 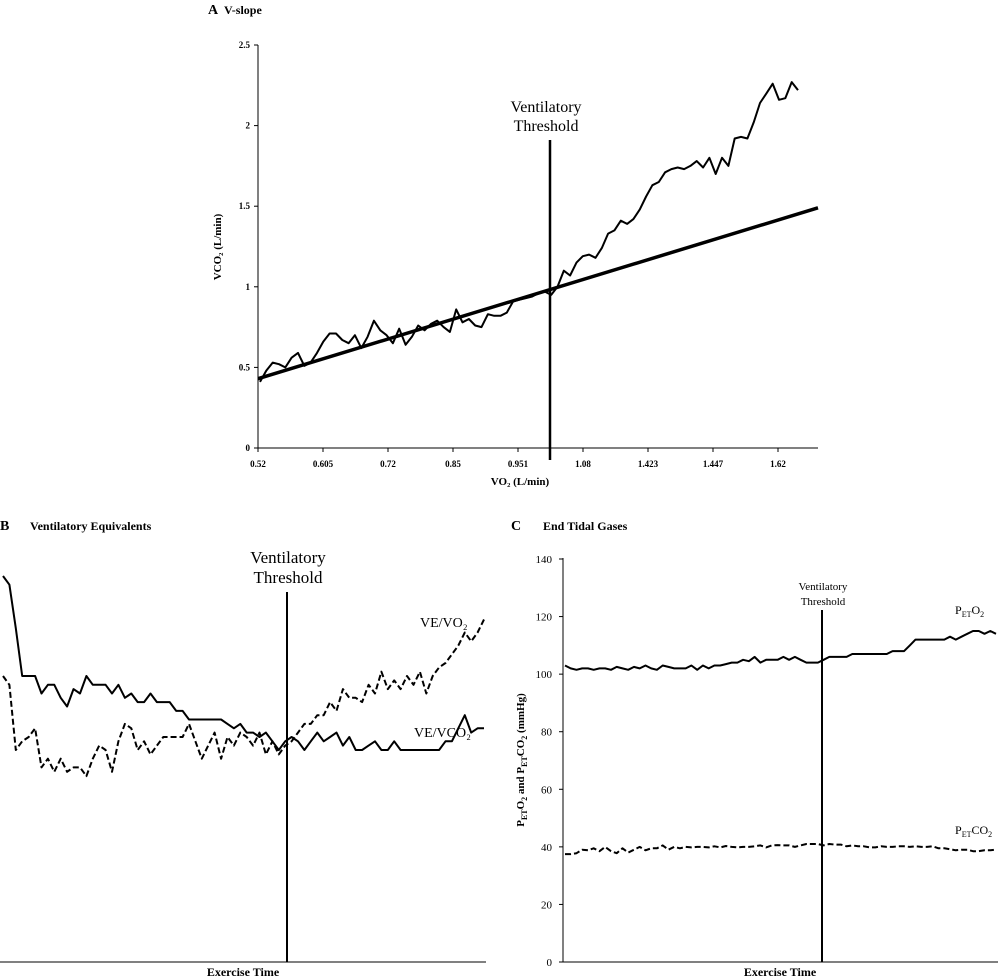 I want to click on panel-b-ve-vo2-line, so click(x=243, y=698).